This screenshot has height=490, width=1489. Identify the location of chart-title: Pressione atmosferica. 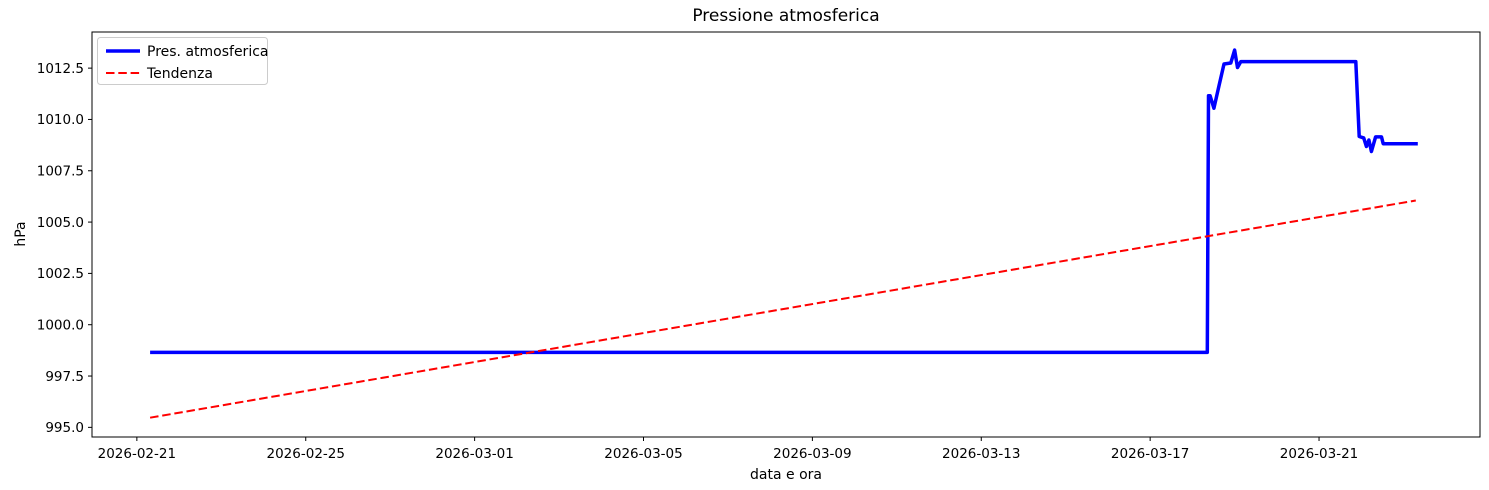
(786, 16).